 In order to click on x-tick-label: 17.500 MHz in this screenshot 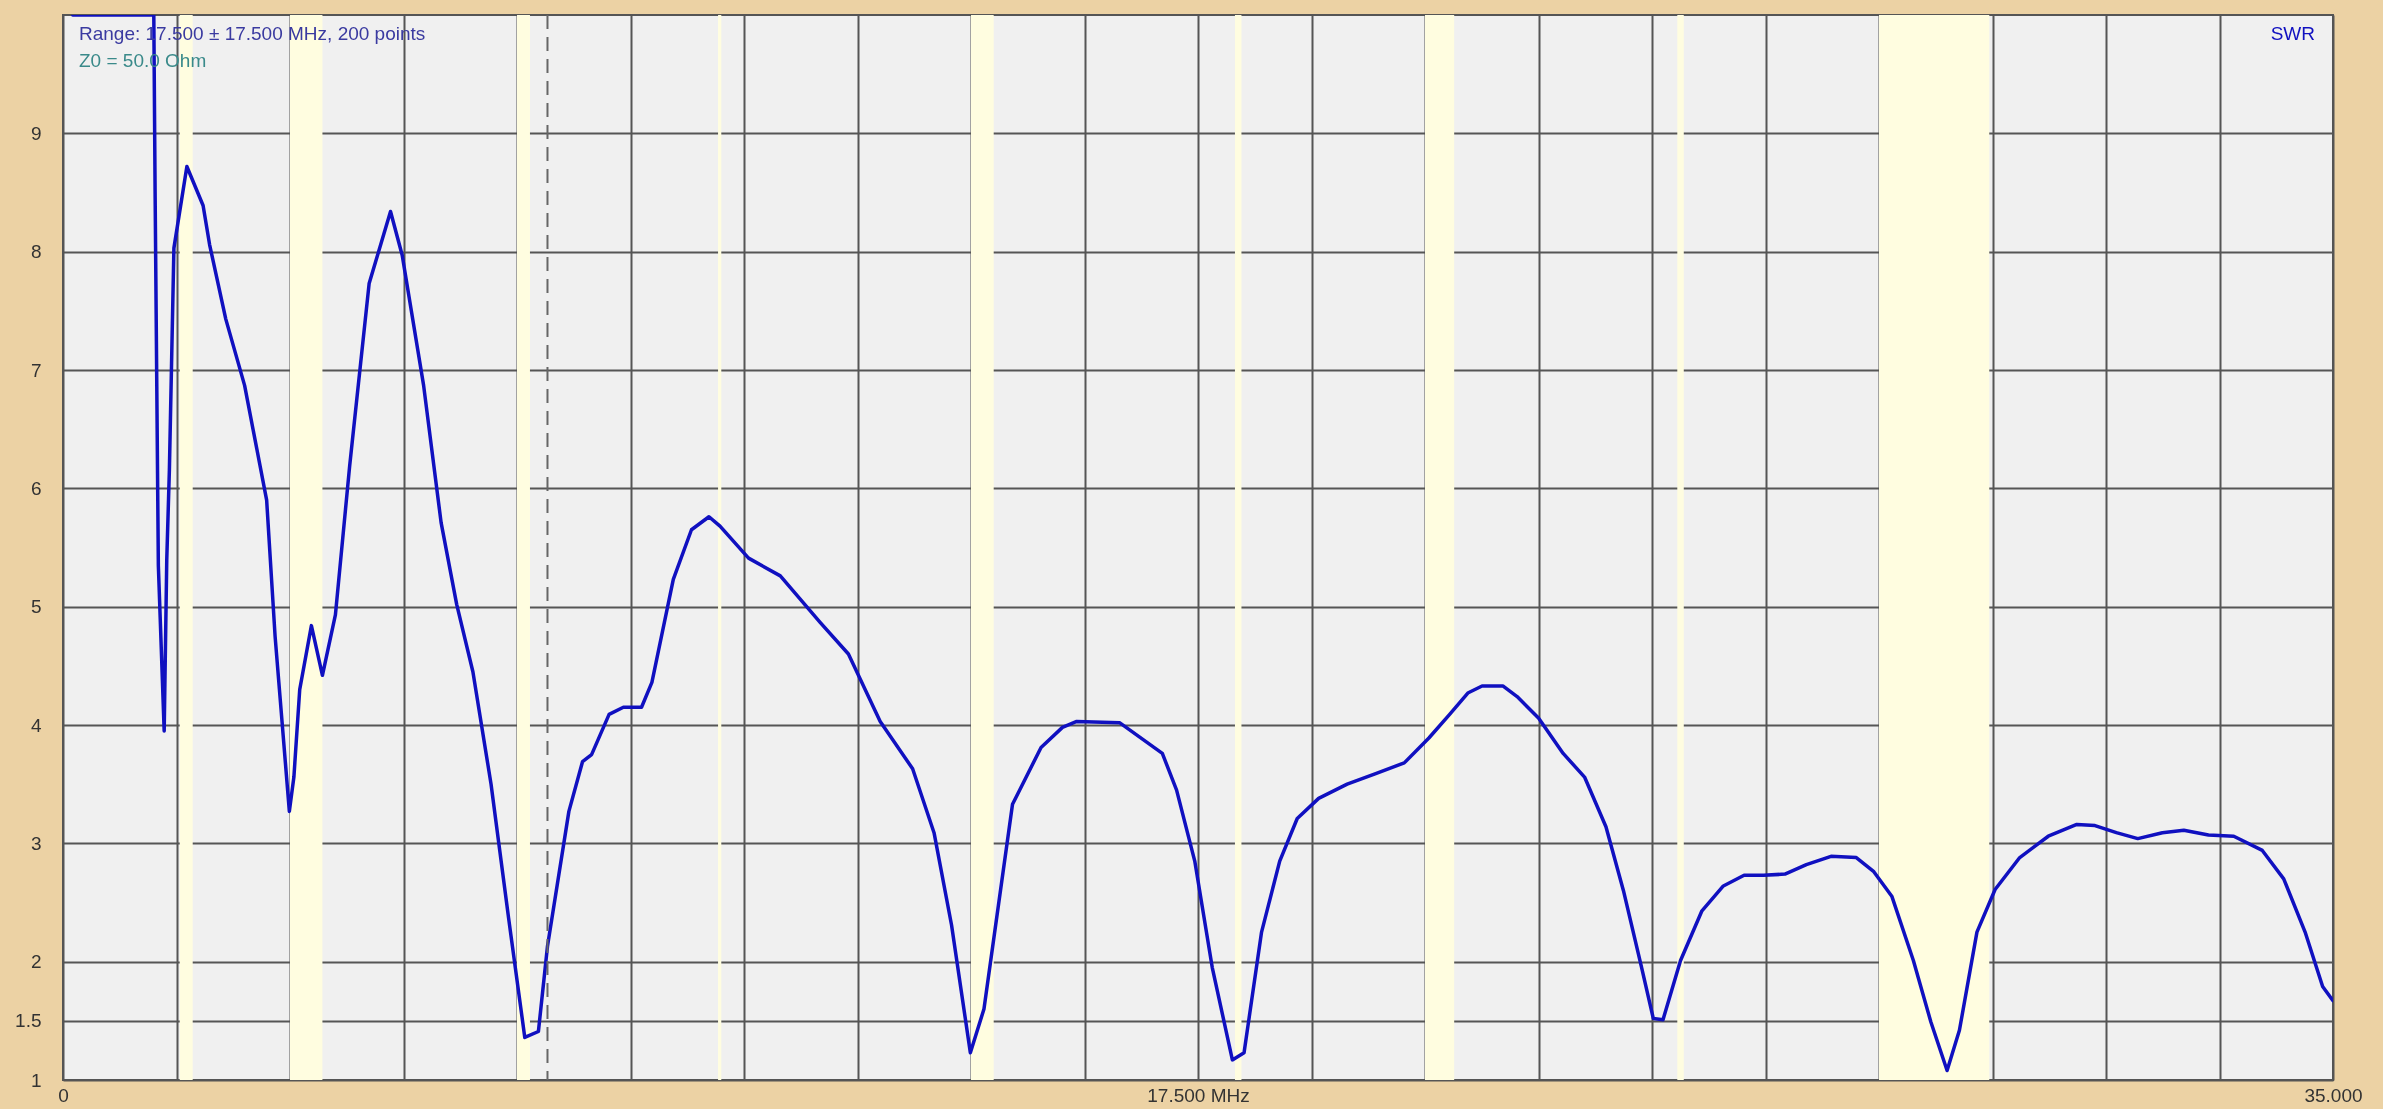, I will do `click(1198, 1095)`.